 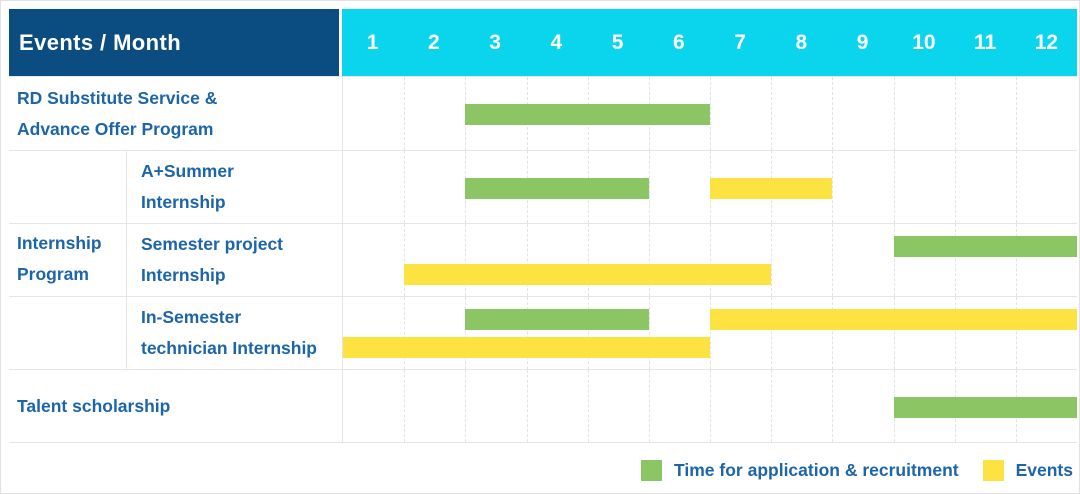 What do you see at coordinates (67, 258) in the screenshot?
I see `group-label-internship-program: Internship Program` at bounding box center [67, 258].